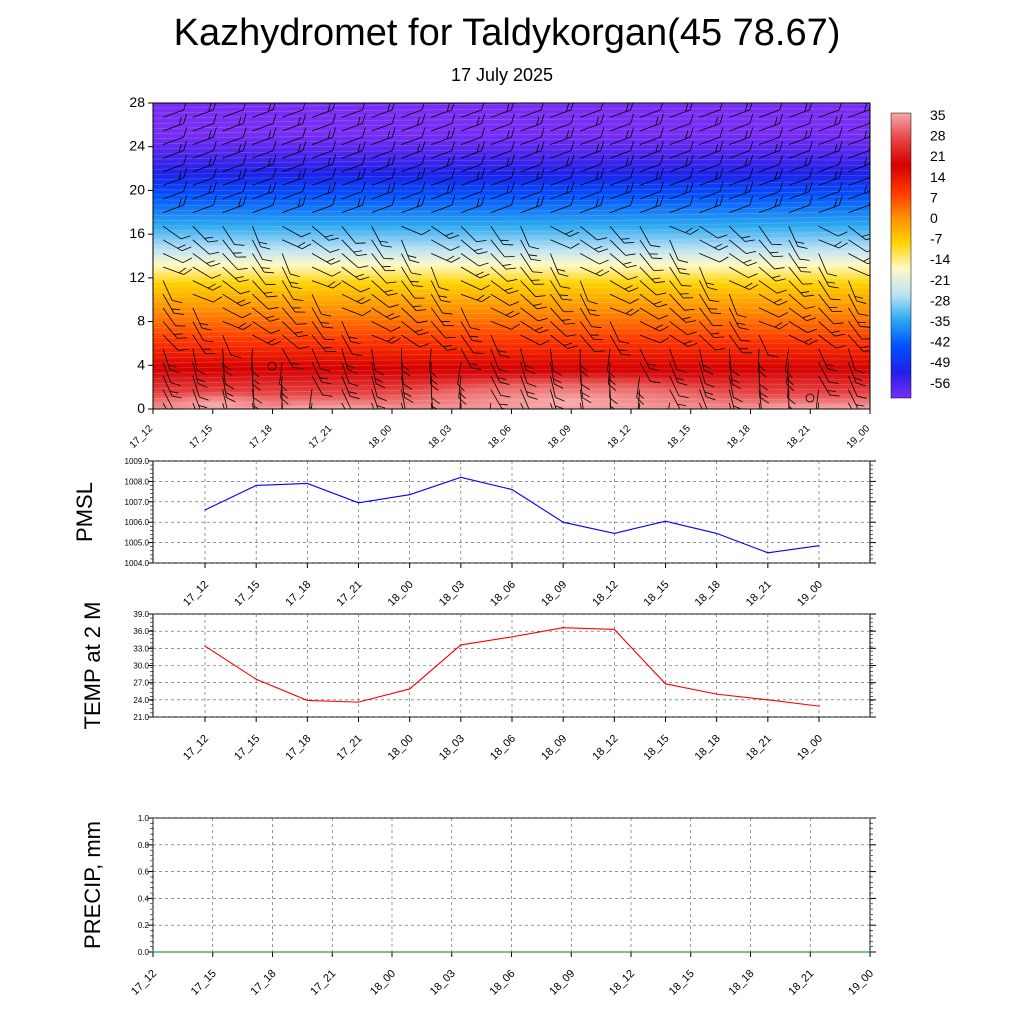  I want to click on y-axis-label: TEMP at 2 M, so click(92, 666).